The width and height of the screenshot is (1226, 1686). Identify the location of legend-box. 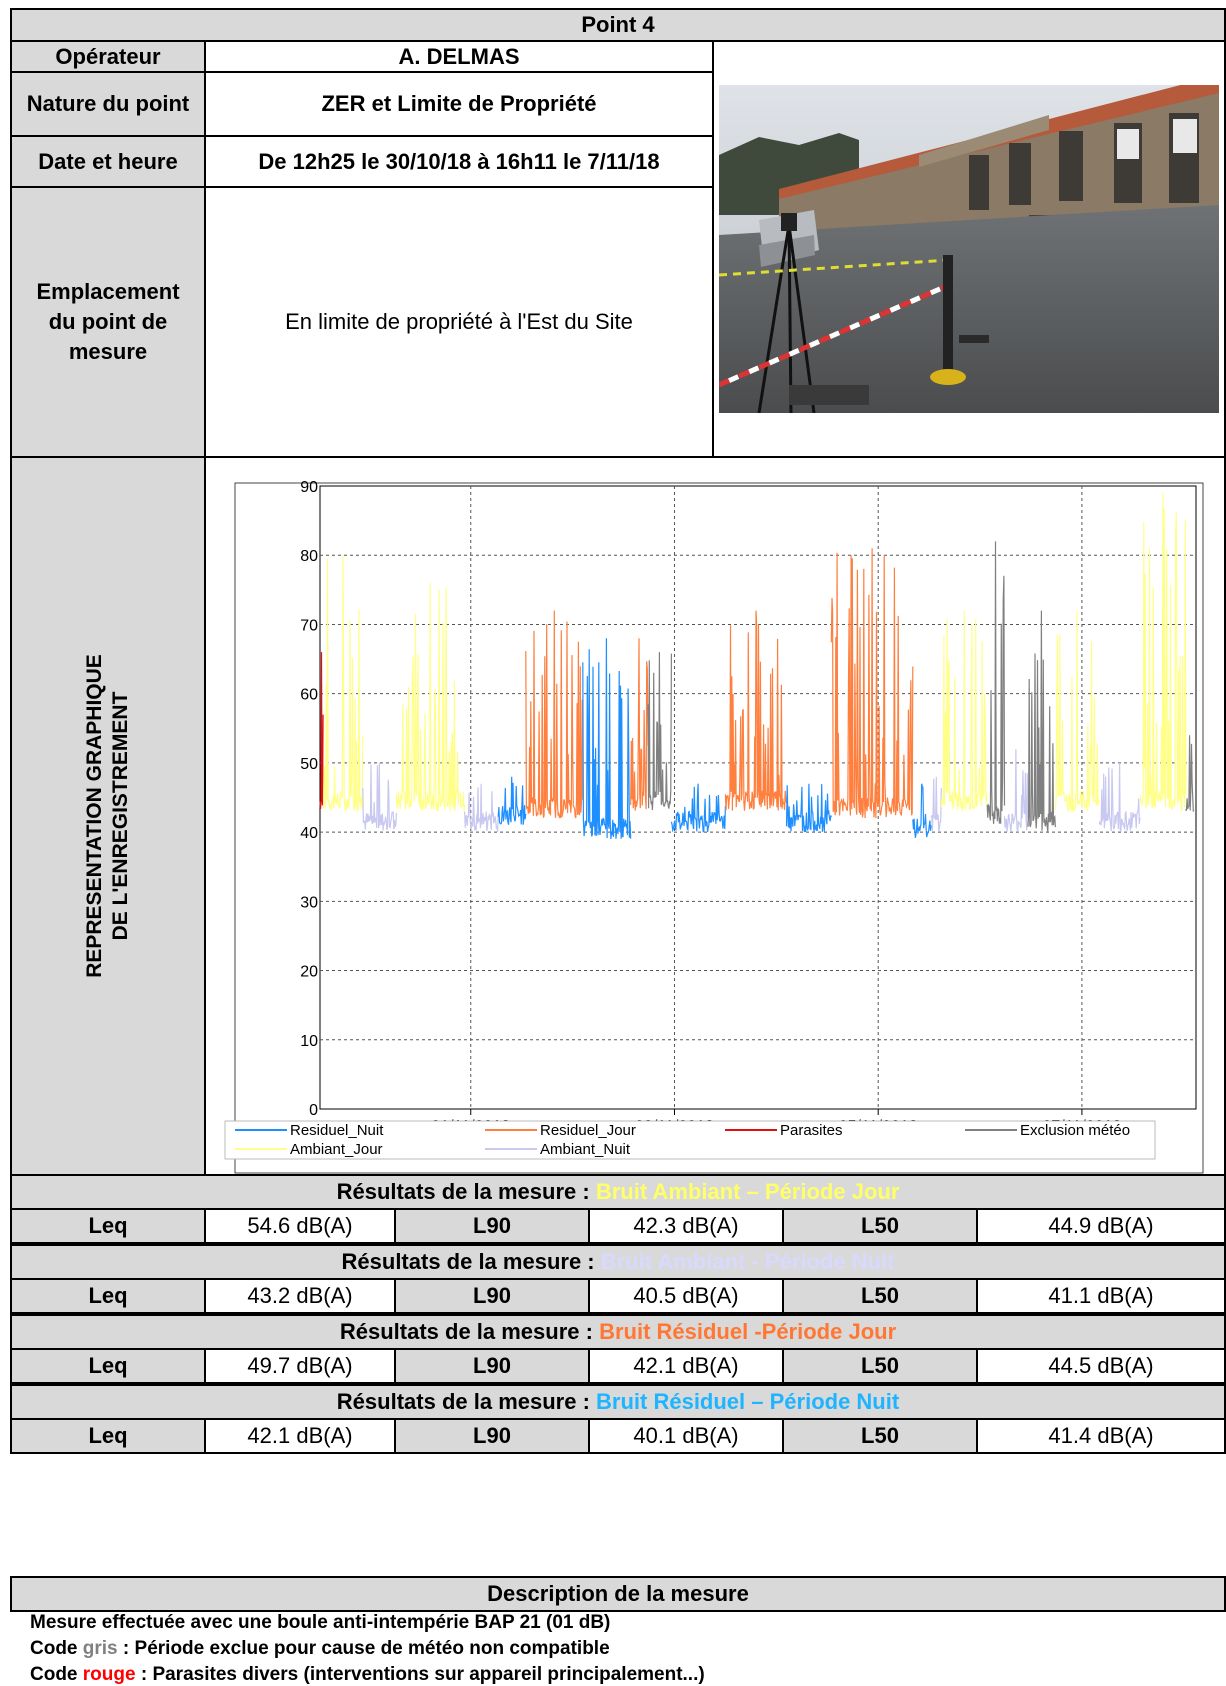
(690, 1140).